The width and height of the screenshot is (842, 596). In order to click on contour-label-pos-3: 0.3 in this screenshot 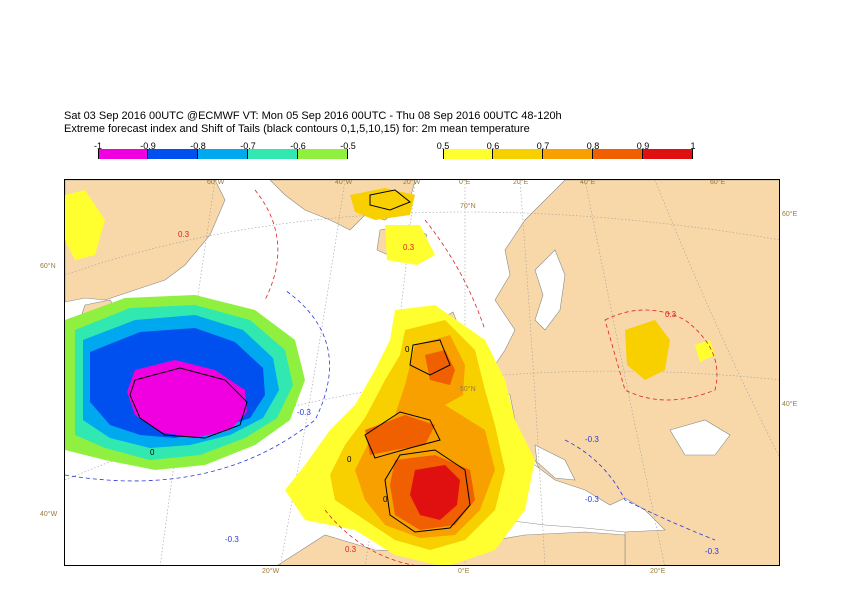, I will do `click(351, 549)`.